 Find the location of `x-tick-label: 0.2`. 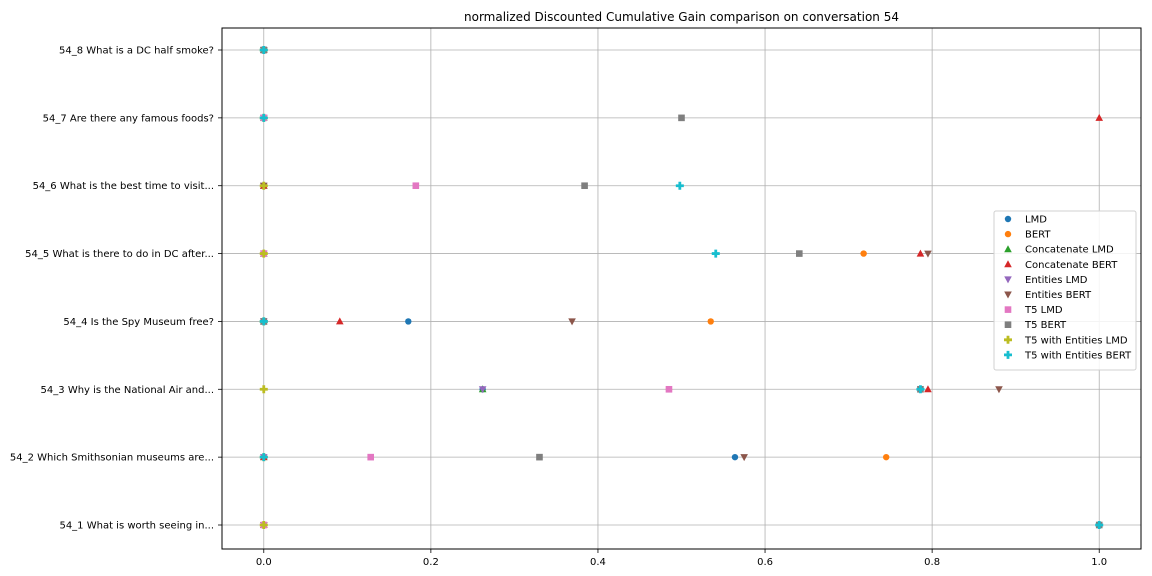

x-tick-label: 0.2 is located at coordinates (431, 562).